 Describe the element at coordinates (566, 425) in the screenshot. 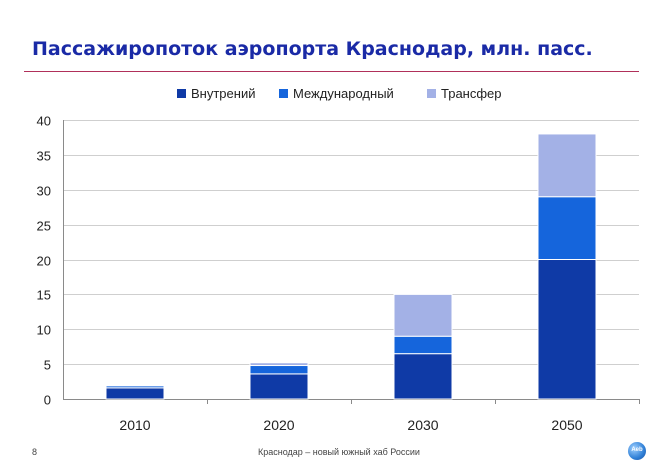

I see `x-tick-label: 2050` at that location.